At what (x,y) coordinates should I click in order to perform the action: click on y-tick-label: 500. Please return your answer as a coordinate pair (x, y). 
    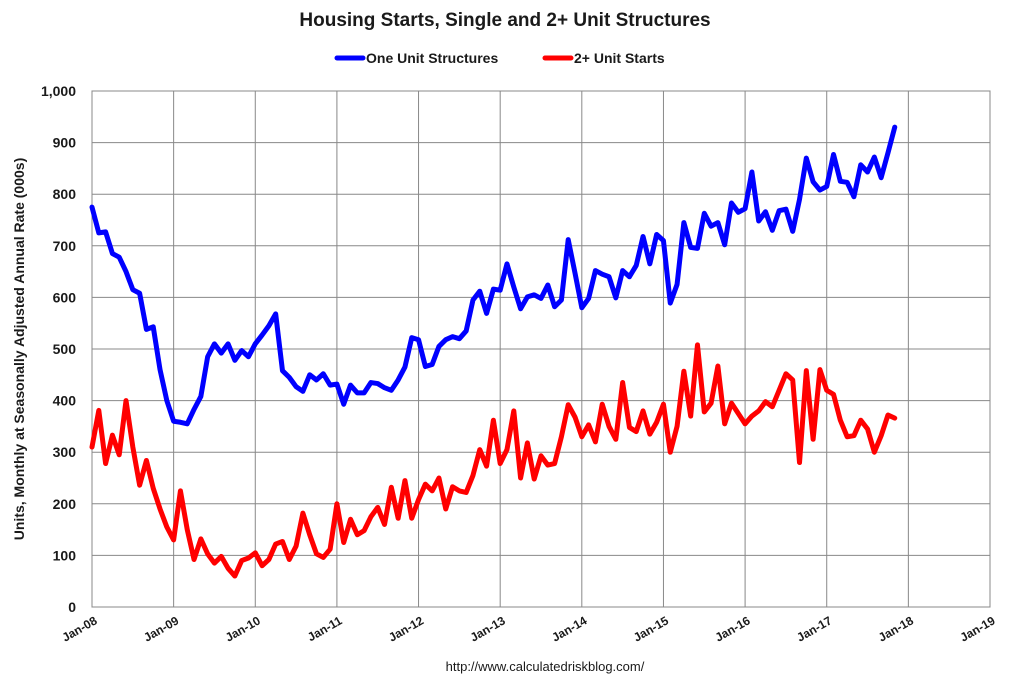
    Looking at the image, I should click on (65, 349).